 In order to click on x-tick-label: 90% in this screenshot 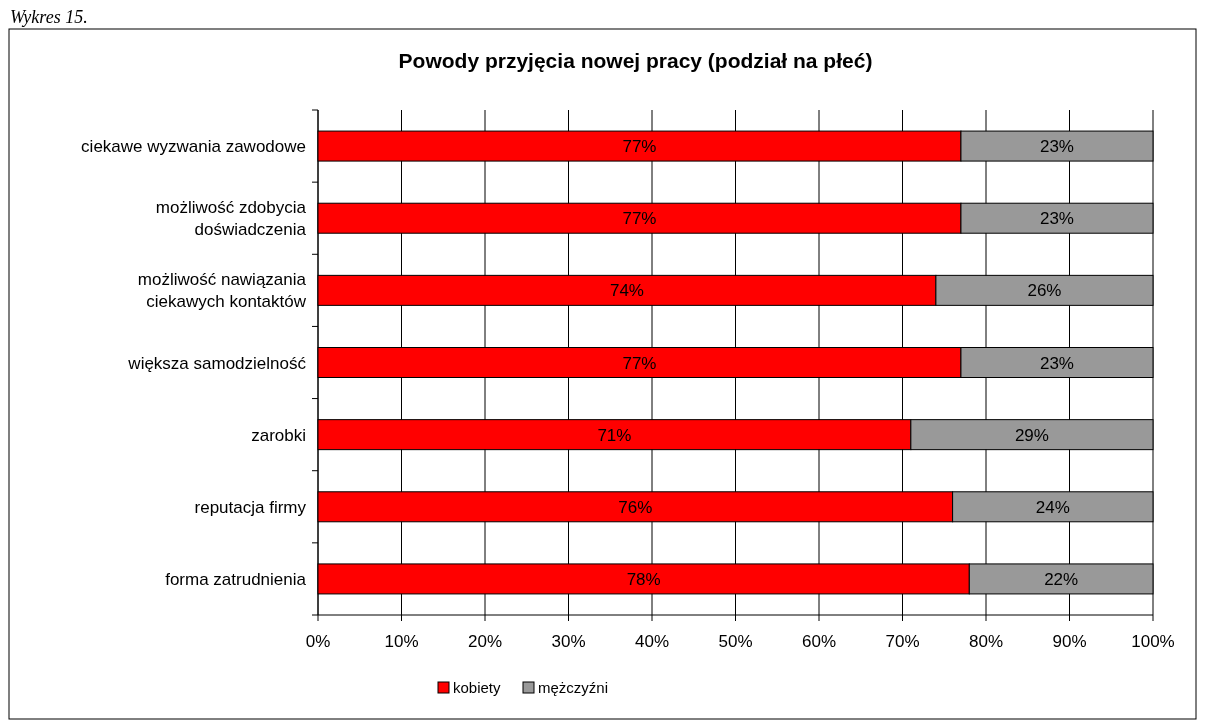, I will do `click(1069, 641)`.